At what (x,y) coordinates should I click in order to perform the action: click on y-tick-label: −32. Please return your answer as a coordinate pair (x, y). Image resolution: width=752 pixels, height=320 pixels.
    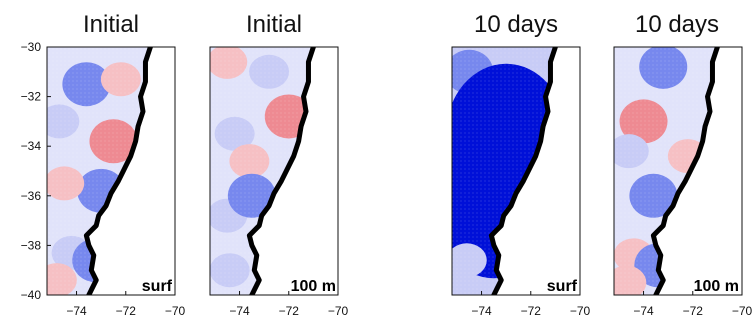
    Looking at the image, I should click on (31, 97).